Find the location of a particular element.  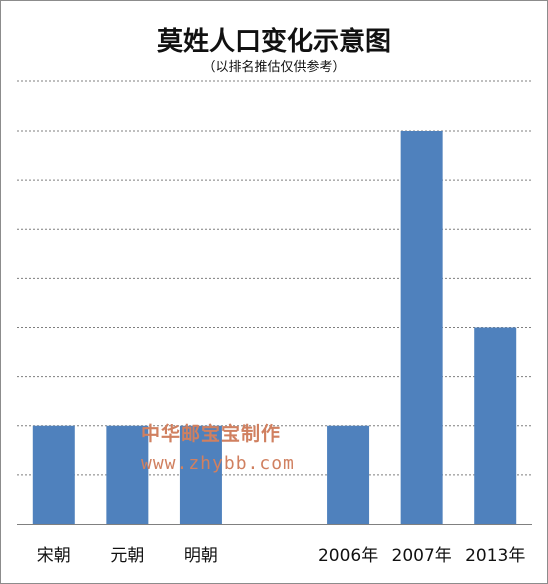

watermark-text: 中华邮宝宝制作 is located at coordinates (211, 434).